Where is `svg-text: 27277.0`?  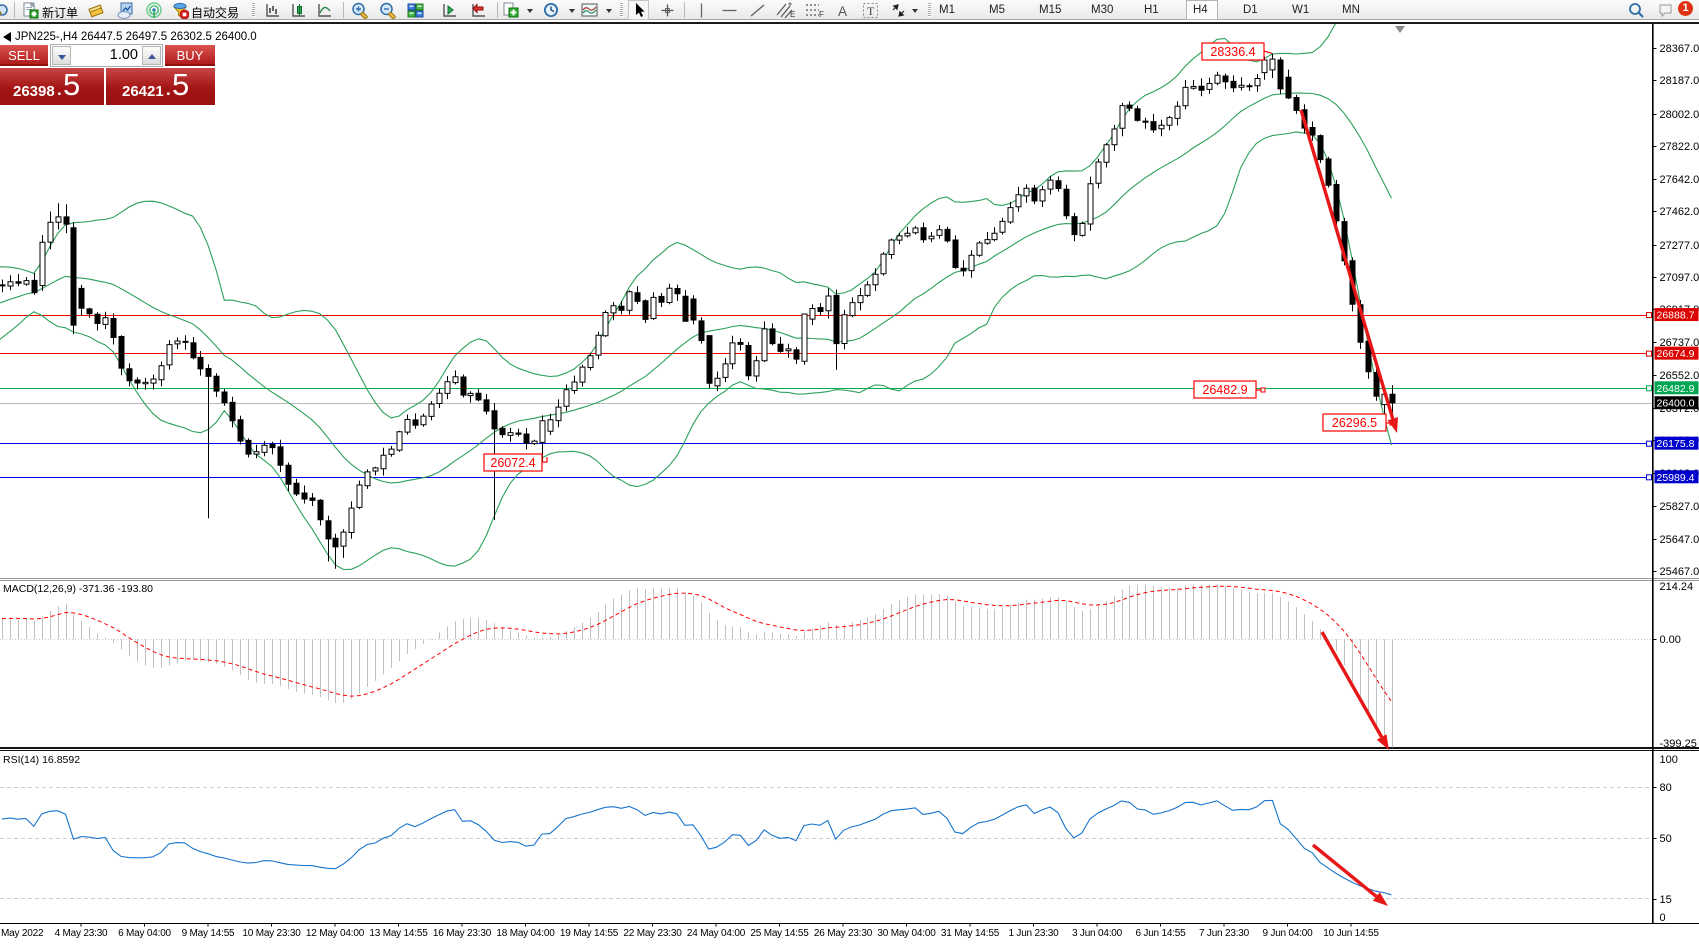 svg-text: 27277.0 is located at coordinates (1679, 246).